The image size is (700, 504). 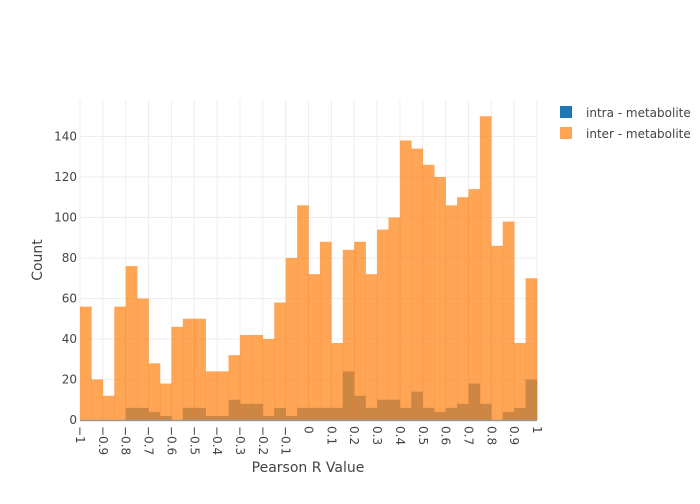 What do you see at coordinates (377, 435) in the screenshot?
I see `x-tick-label: 0.3` at bounding box center [377, 435].